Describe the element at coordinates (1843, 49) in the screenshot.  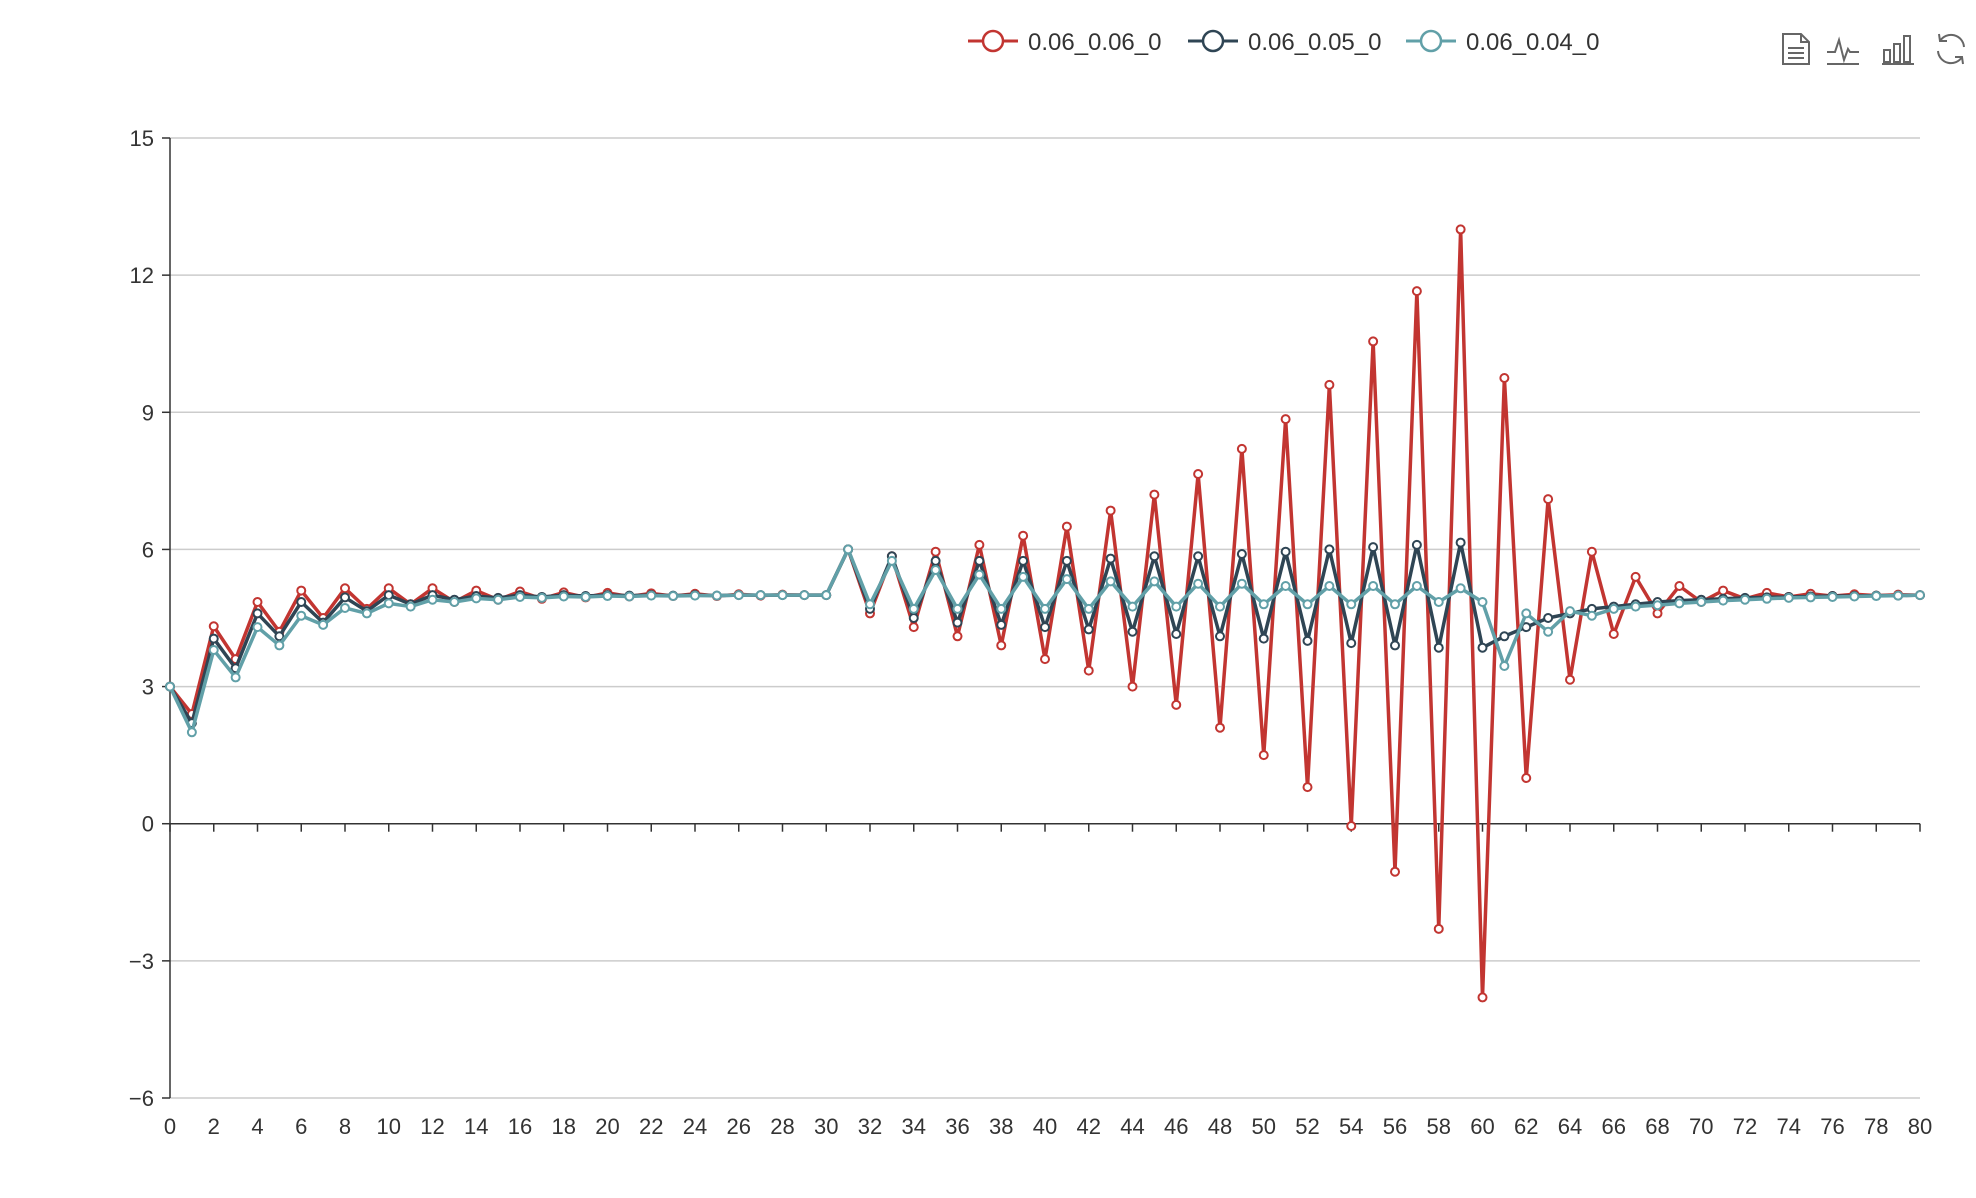
I see `line-chart-icon` at that location.